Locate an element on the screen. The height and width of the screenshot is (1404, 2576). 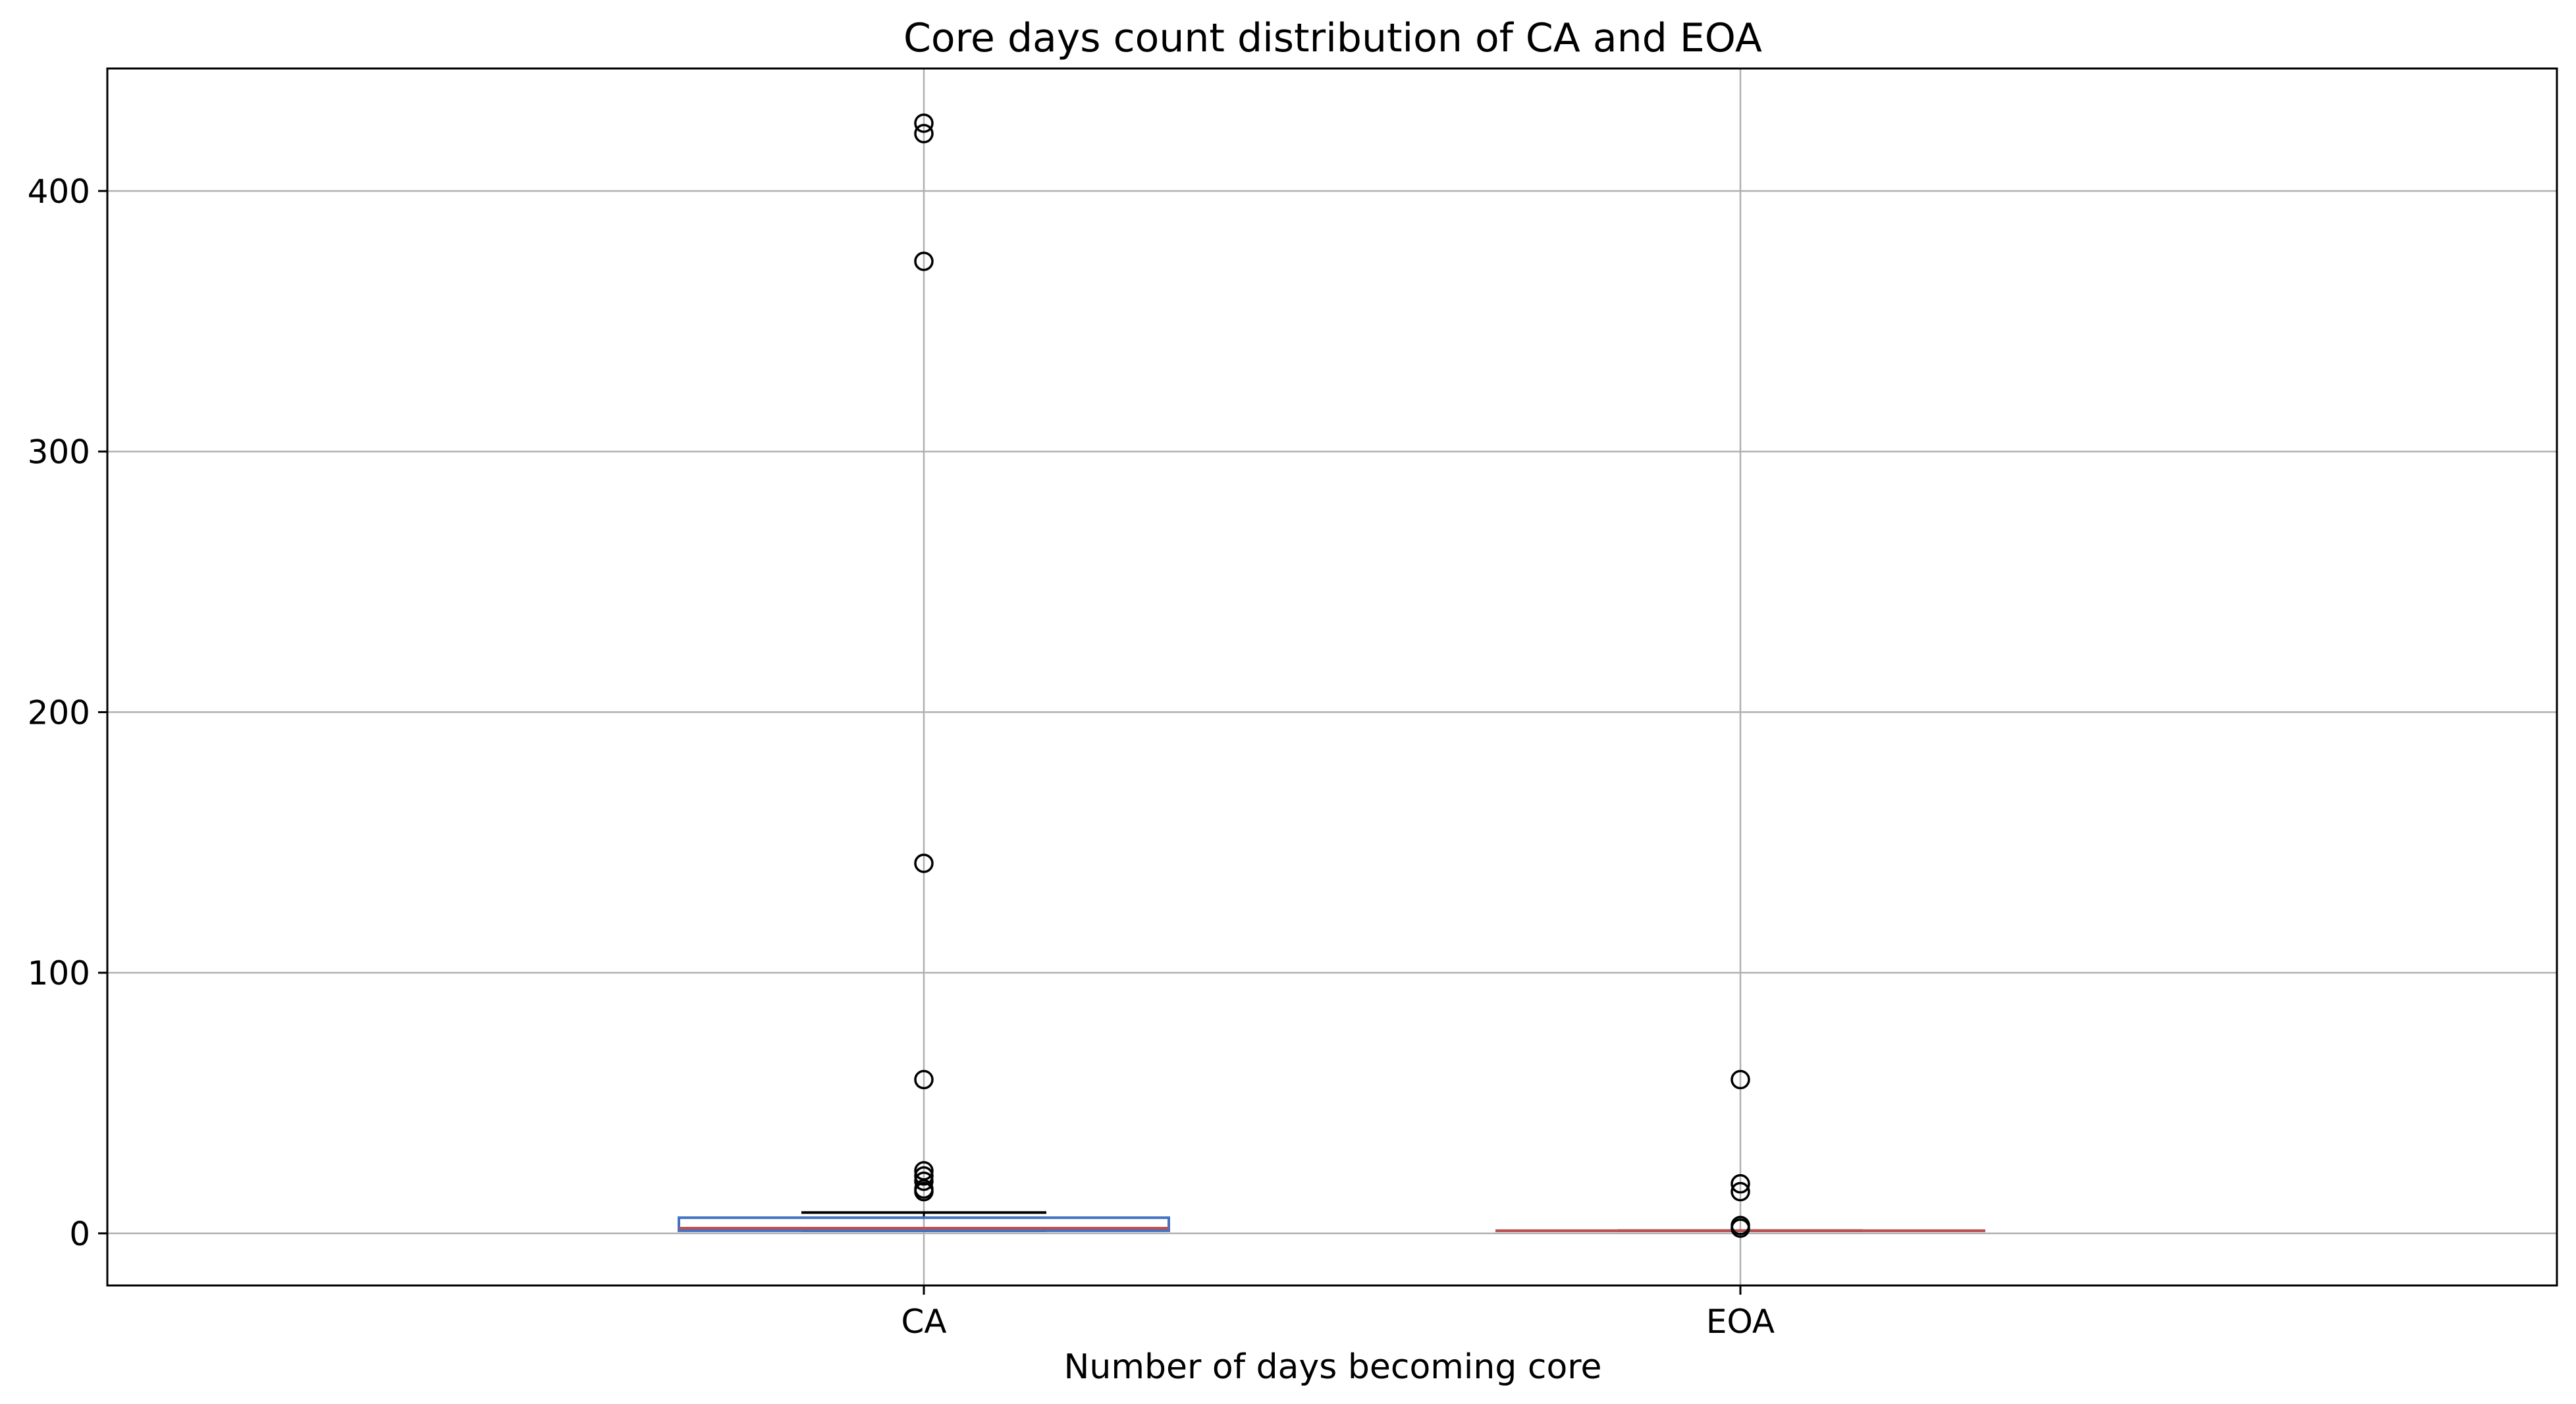
x-tick-label: EOA is located at coordinates (1740, 1322).